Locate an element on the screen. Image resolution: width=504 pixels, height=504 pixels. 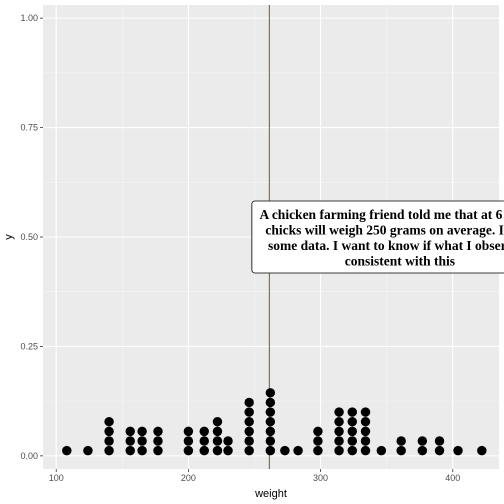
y-axis-title: y is located at coordinates (9, 237).